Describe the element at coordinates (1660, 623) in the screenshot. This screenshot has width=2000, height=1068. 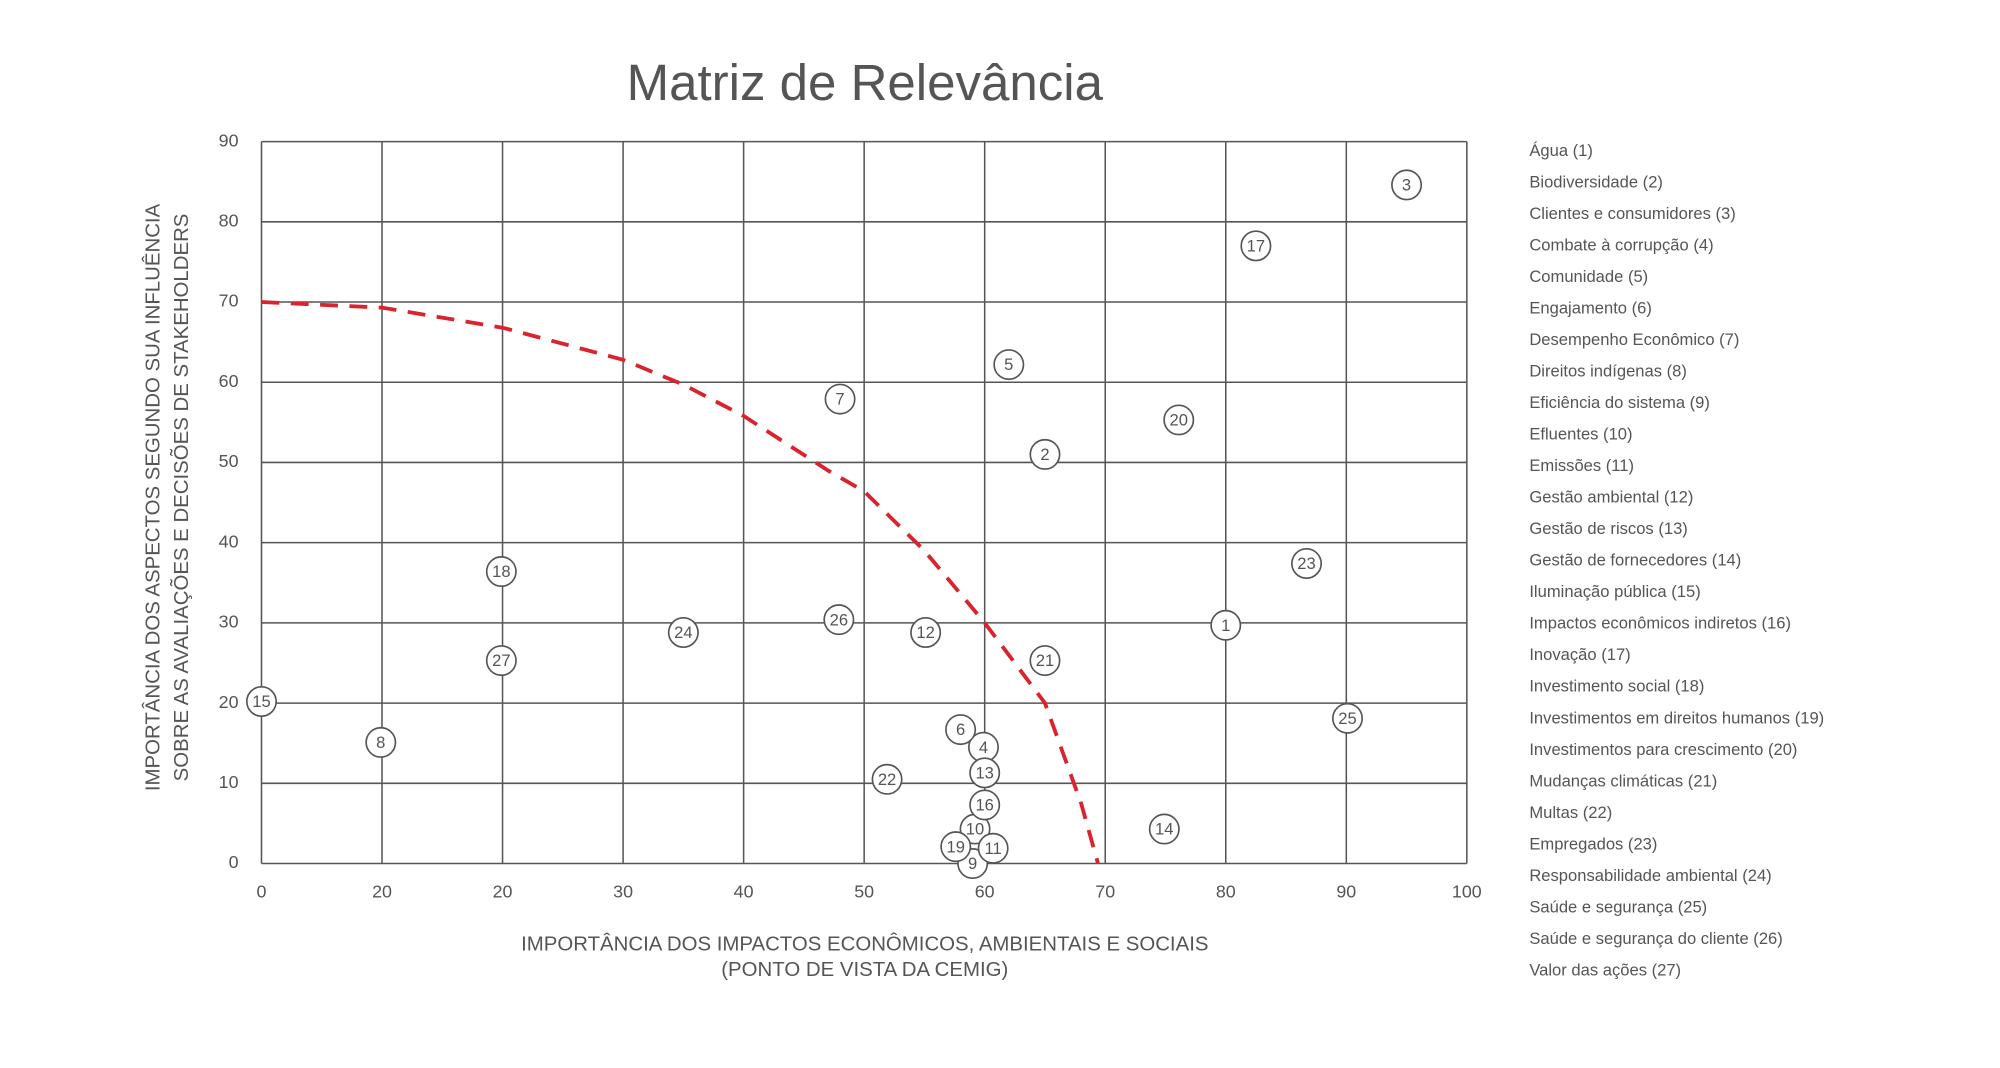
I see `legend-entry: Impactos econômicos indiretos (16)` at that location.